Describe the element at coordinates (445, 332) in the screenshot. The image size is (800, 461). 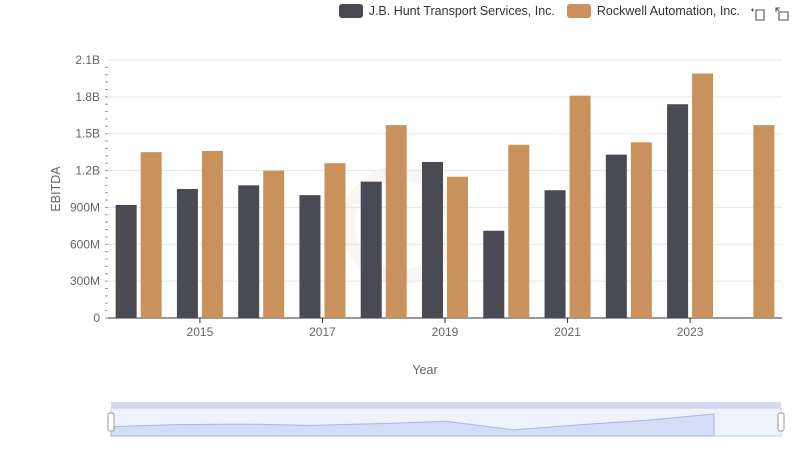
I see `x-tick-label: 2019` at that location.